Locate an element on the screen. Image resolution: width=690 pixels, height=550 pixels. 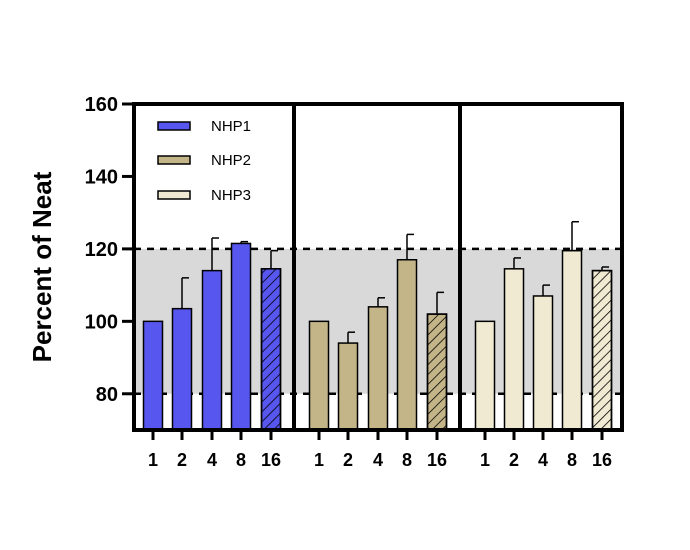
x-tick-label-1-2: 2 is located at coordinates (182, 460).